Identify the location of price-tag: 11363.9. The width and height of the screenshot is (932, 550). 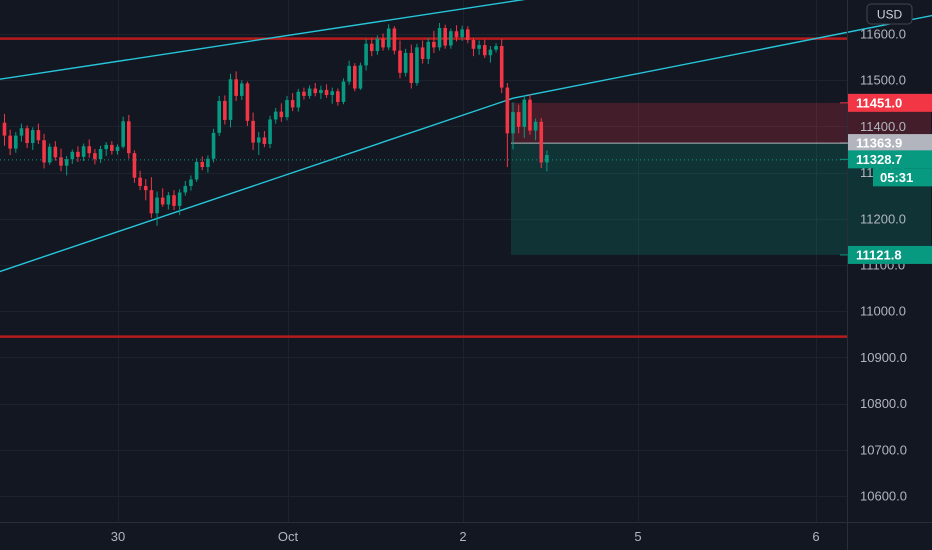
(886, 143).